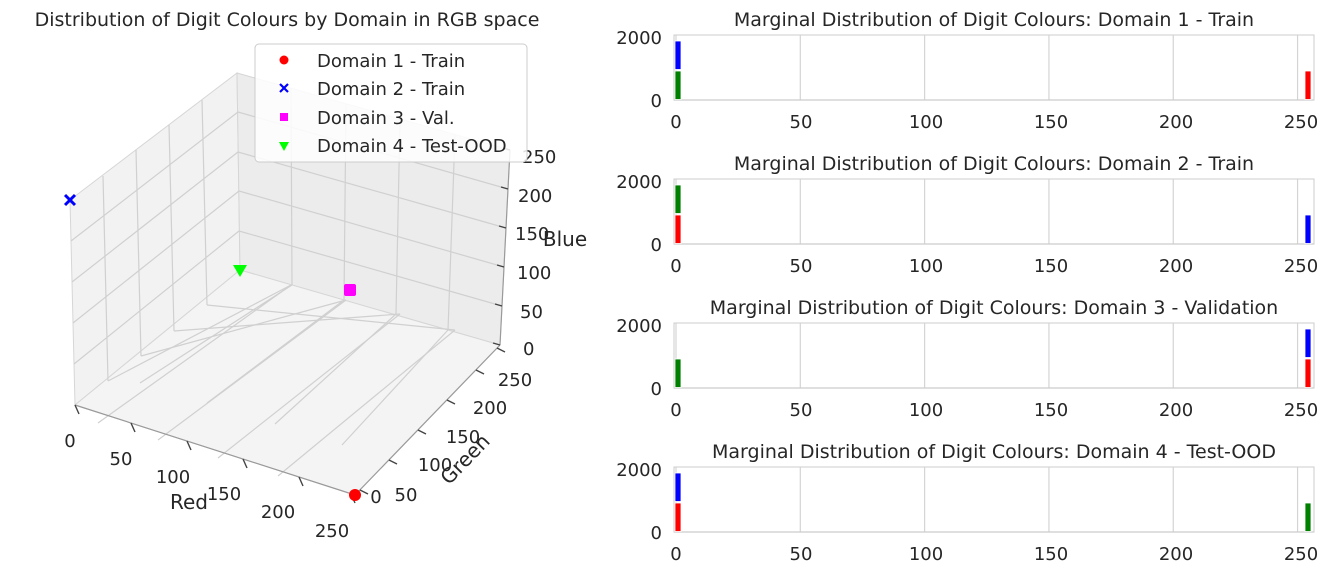 This screenshot has width=1329, height=575. I want to click on z-tick-label: 250, so click(539, 157).